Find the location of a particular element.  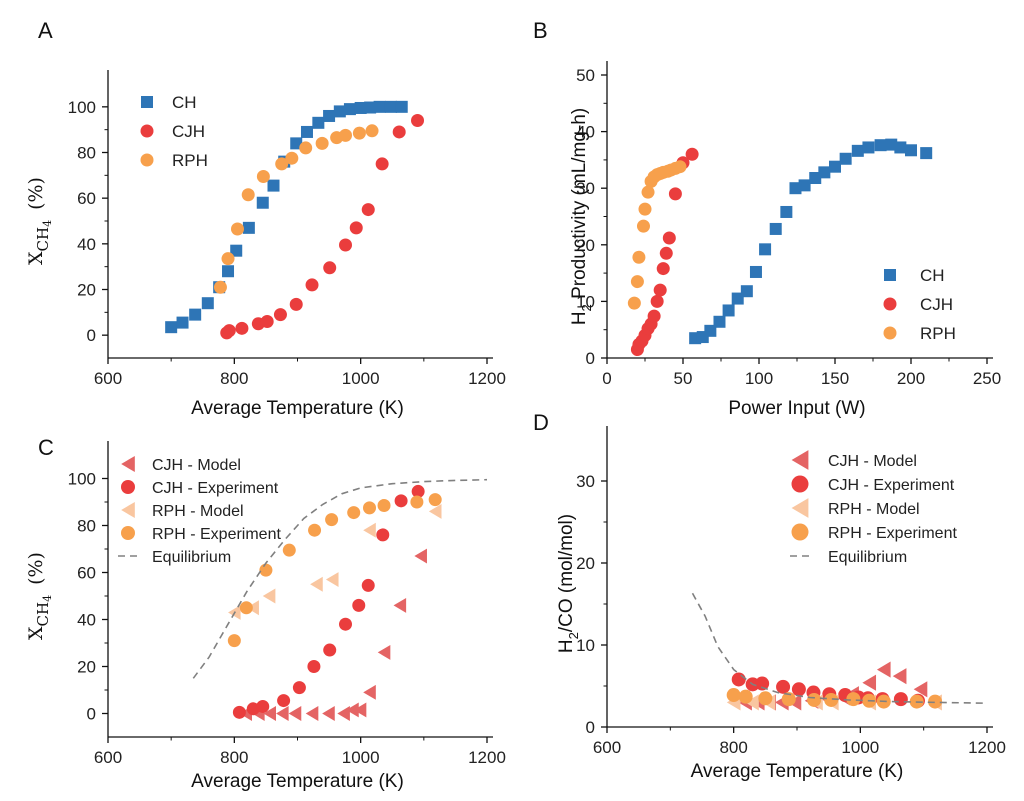

legend-label: RPH is located at coordinates (190, 160).